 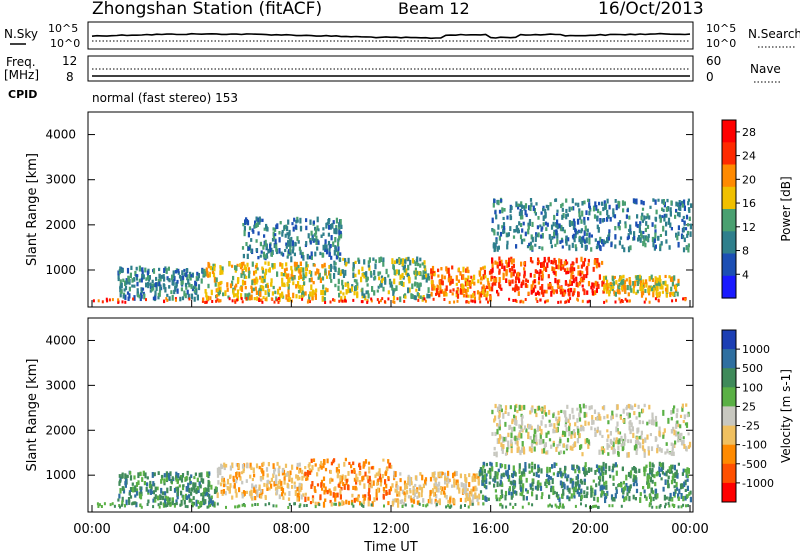 What do you see at coordinates (729, 340) in the screenshot?
I see `colorbar-segment` at bounding box center [729, 340].